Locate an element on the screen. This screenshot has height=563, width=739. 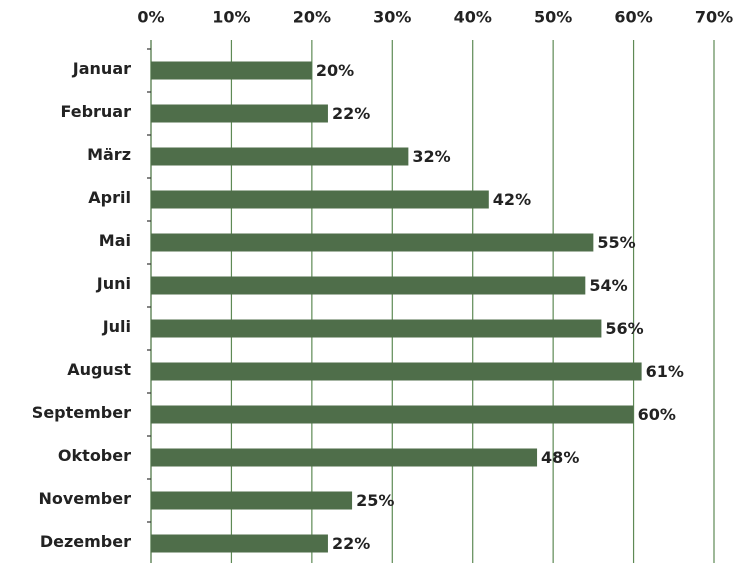
x-tick-label: 40% is located at coordinates (473, 17).